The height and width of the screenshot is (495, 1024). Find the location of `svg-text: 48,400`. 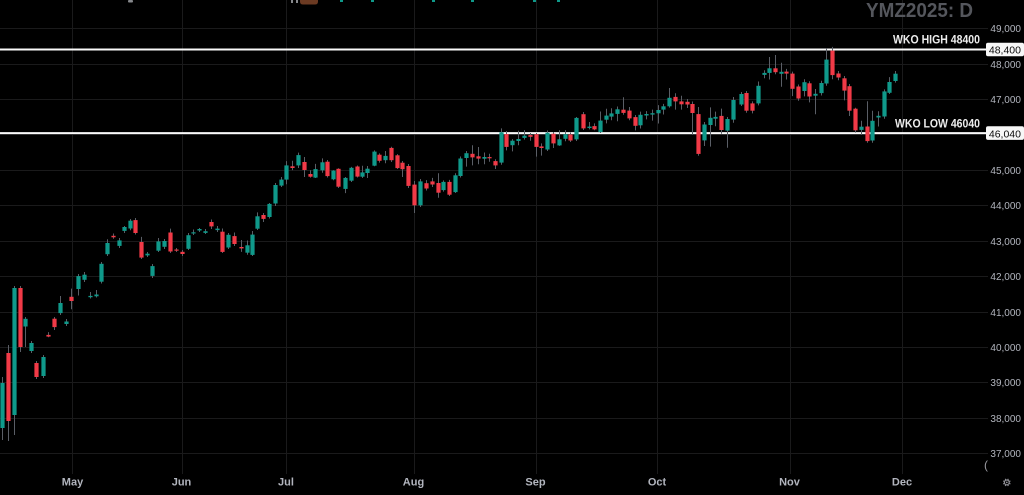

svg-text: 48,400 is located at coordinates (1005, 51).